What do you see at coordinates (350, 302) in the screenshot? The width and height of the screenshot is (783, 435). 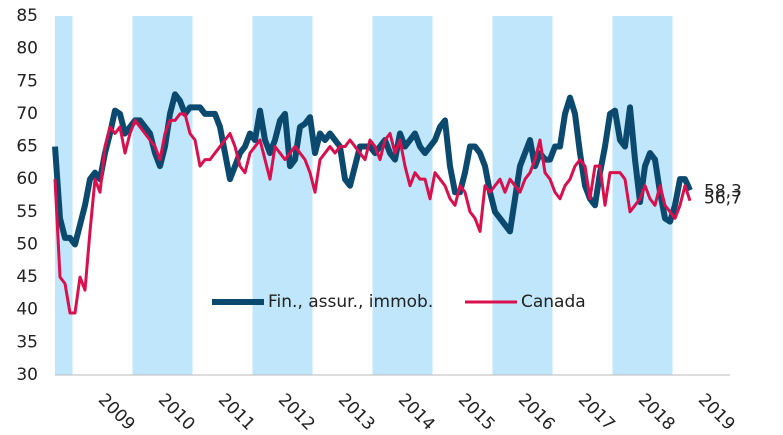 I see `legend-label: Fin., assur., immob.` at bounding box center [350, 302].